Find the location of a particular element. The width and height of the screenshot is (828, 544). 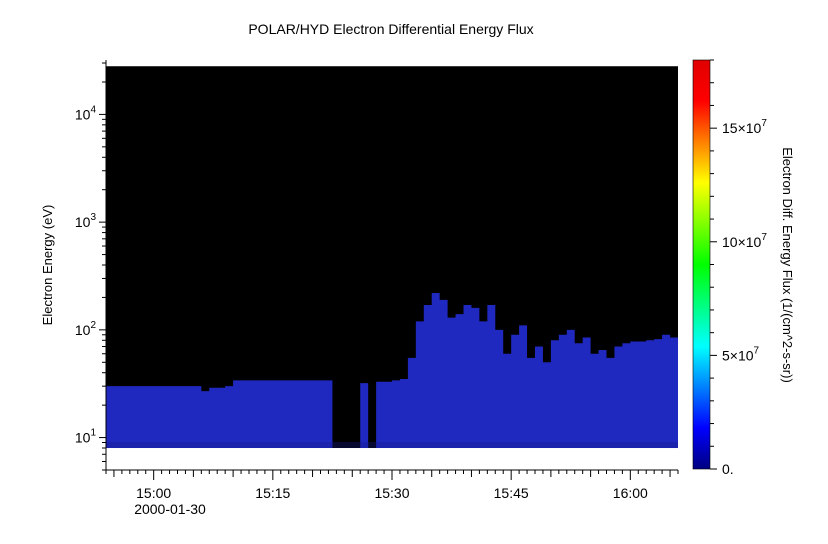

x-tick-label: 16:00 is located at coordinates (630, 493).